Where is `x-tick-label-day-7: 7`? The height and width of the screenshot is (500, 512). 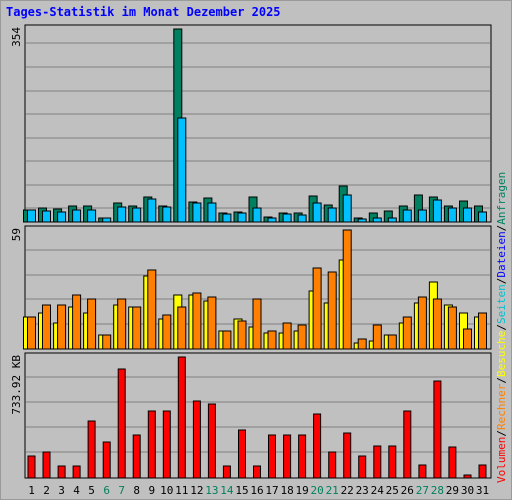
x-tick-label-day-7: 7 is located at coordinates (121, 490).